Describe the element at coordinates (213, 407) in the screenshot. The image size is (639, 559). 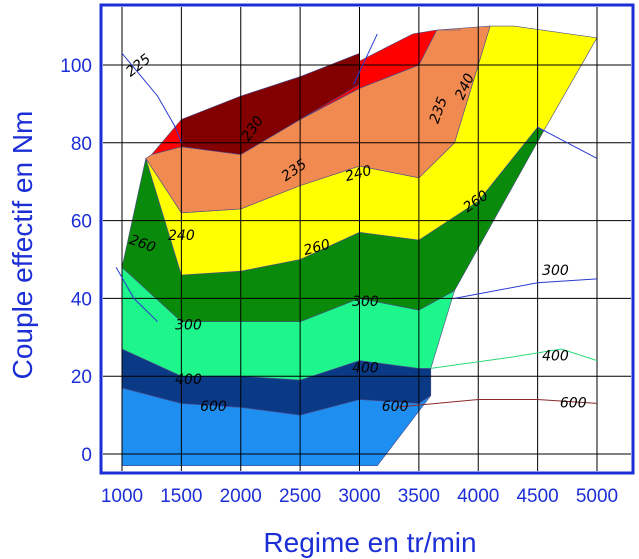
I see `contour-label-600-16: 600` at that location.